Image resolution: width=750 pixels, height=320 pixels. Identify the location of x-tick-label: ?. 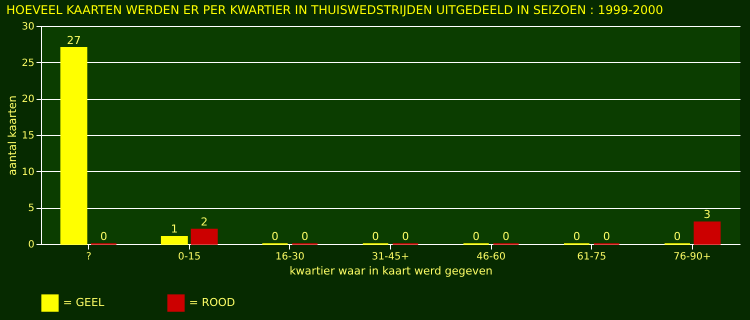
(89, 257).